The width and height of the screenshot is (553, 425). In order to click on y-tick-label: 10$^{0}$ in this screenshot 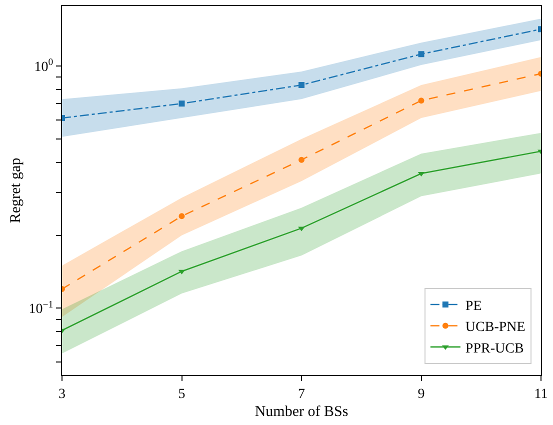, I will do `click(44, 66)`.